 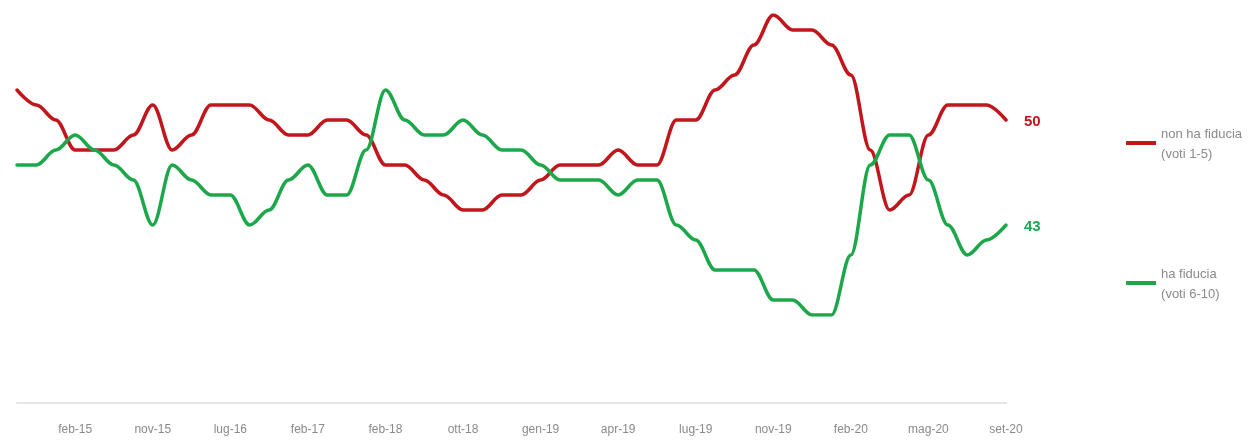 I want to click on x-tick-label: feb-20, so click(x=851, y=429).